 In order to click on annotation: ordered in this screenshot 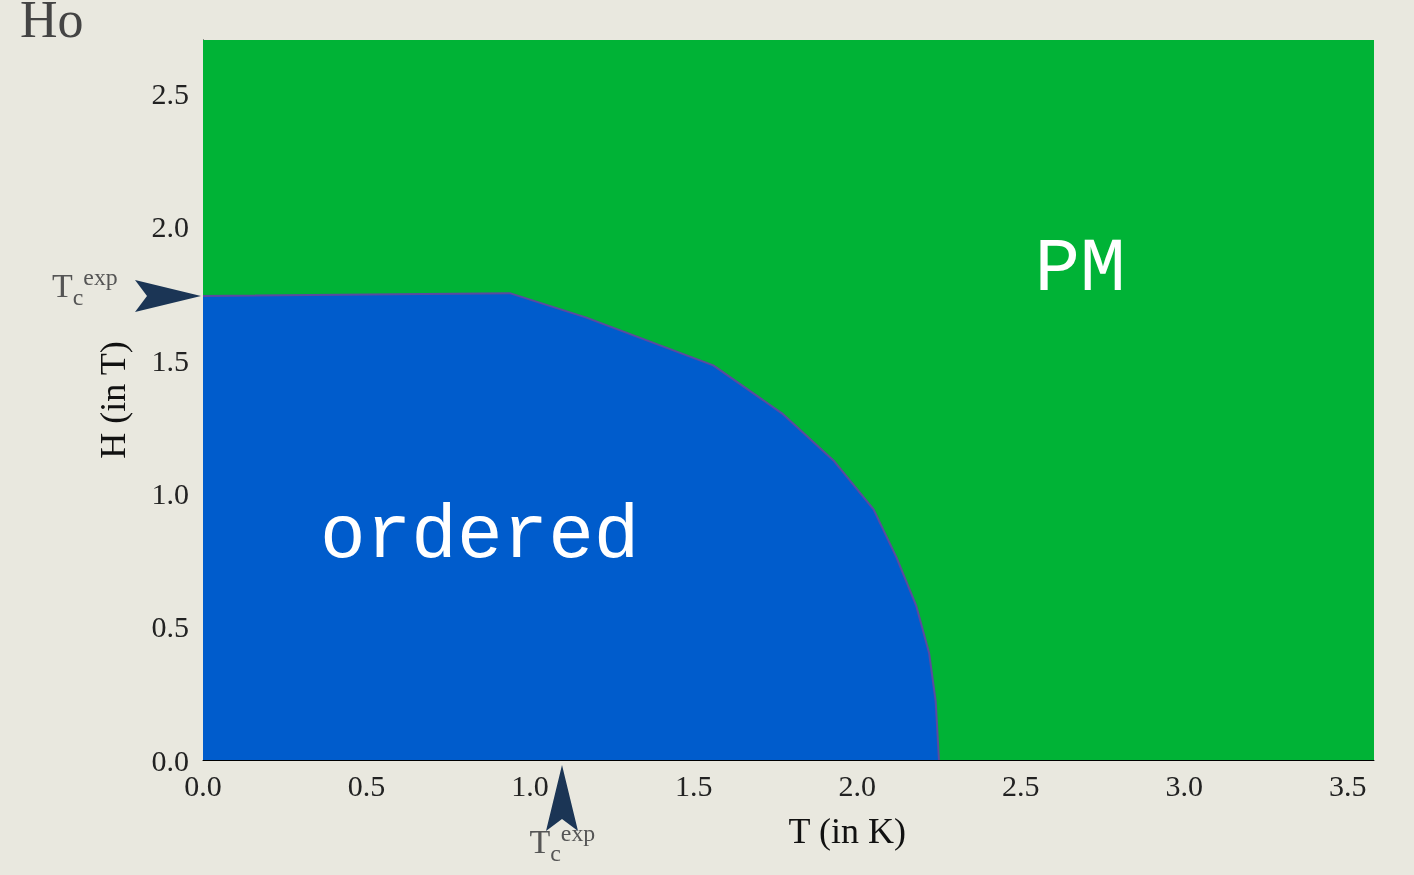, I will do `click(480, 536)`.